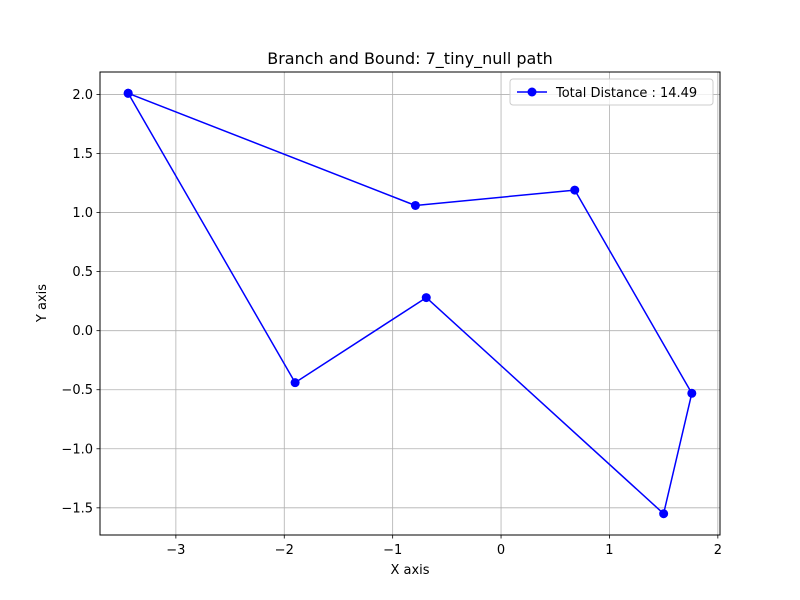 This screenshot has width=800, height=600. What do you see at coordinates (77, 449) in the screenshot?
I see `y-tick-label: −1.0` at bounding box center [77, 449].